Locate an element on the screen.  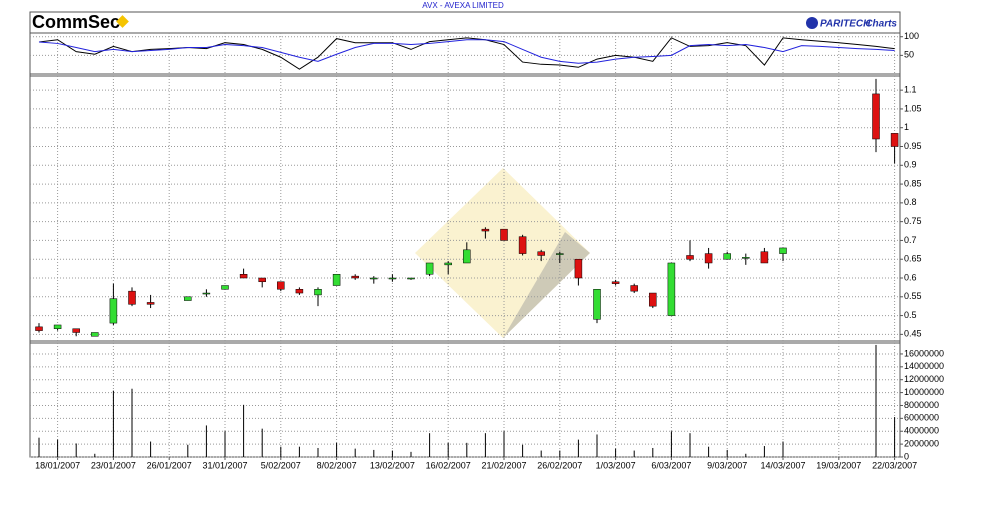
x-tick-label: 26/01/2007 is located at coordinates (169, 465).